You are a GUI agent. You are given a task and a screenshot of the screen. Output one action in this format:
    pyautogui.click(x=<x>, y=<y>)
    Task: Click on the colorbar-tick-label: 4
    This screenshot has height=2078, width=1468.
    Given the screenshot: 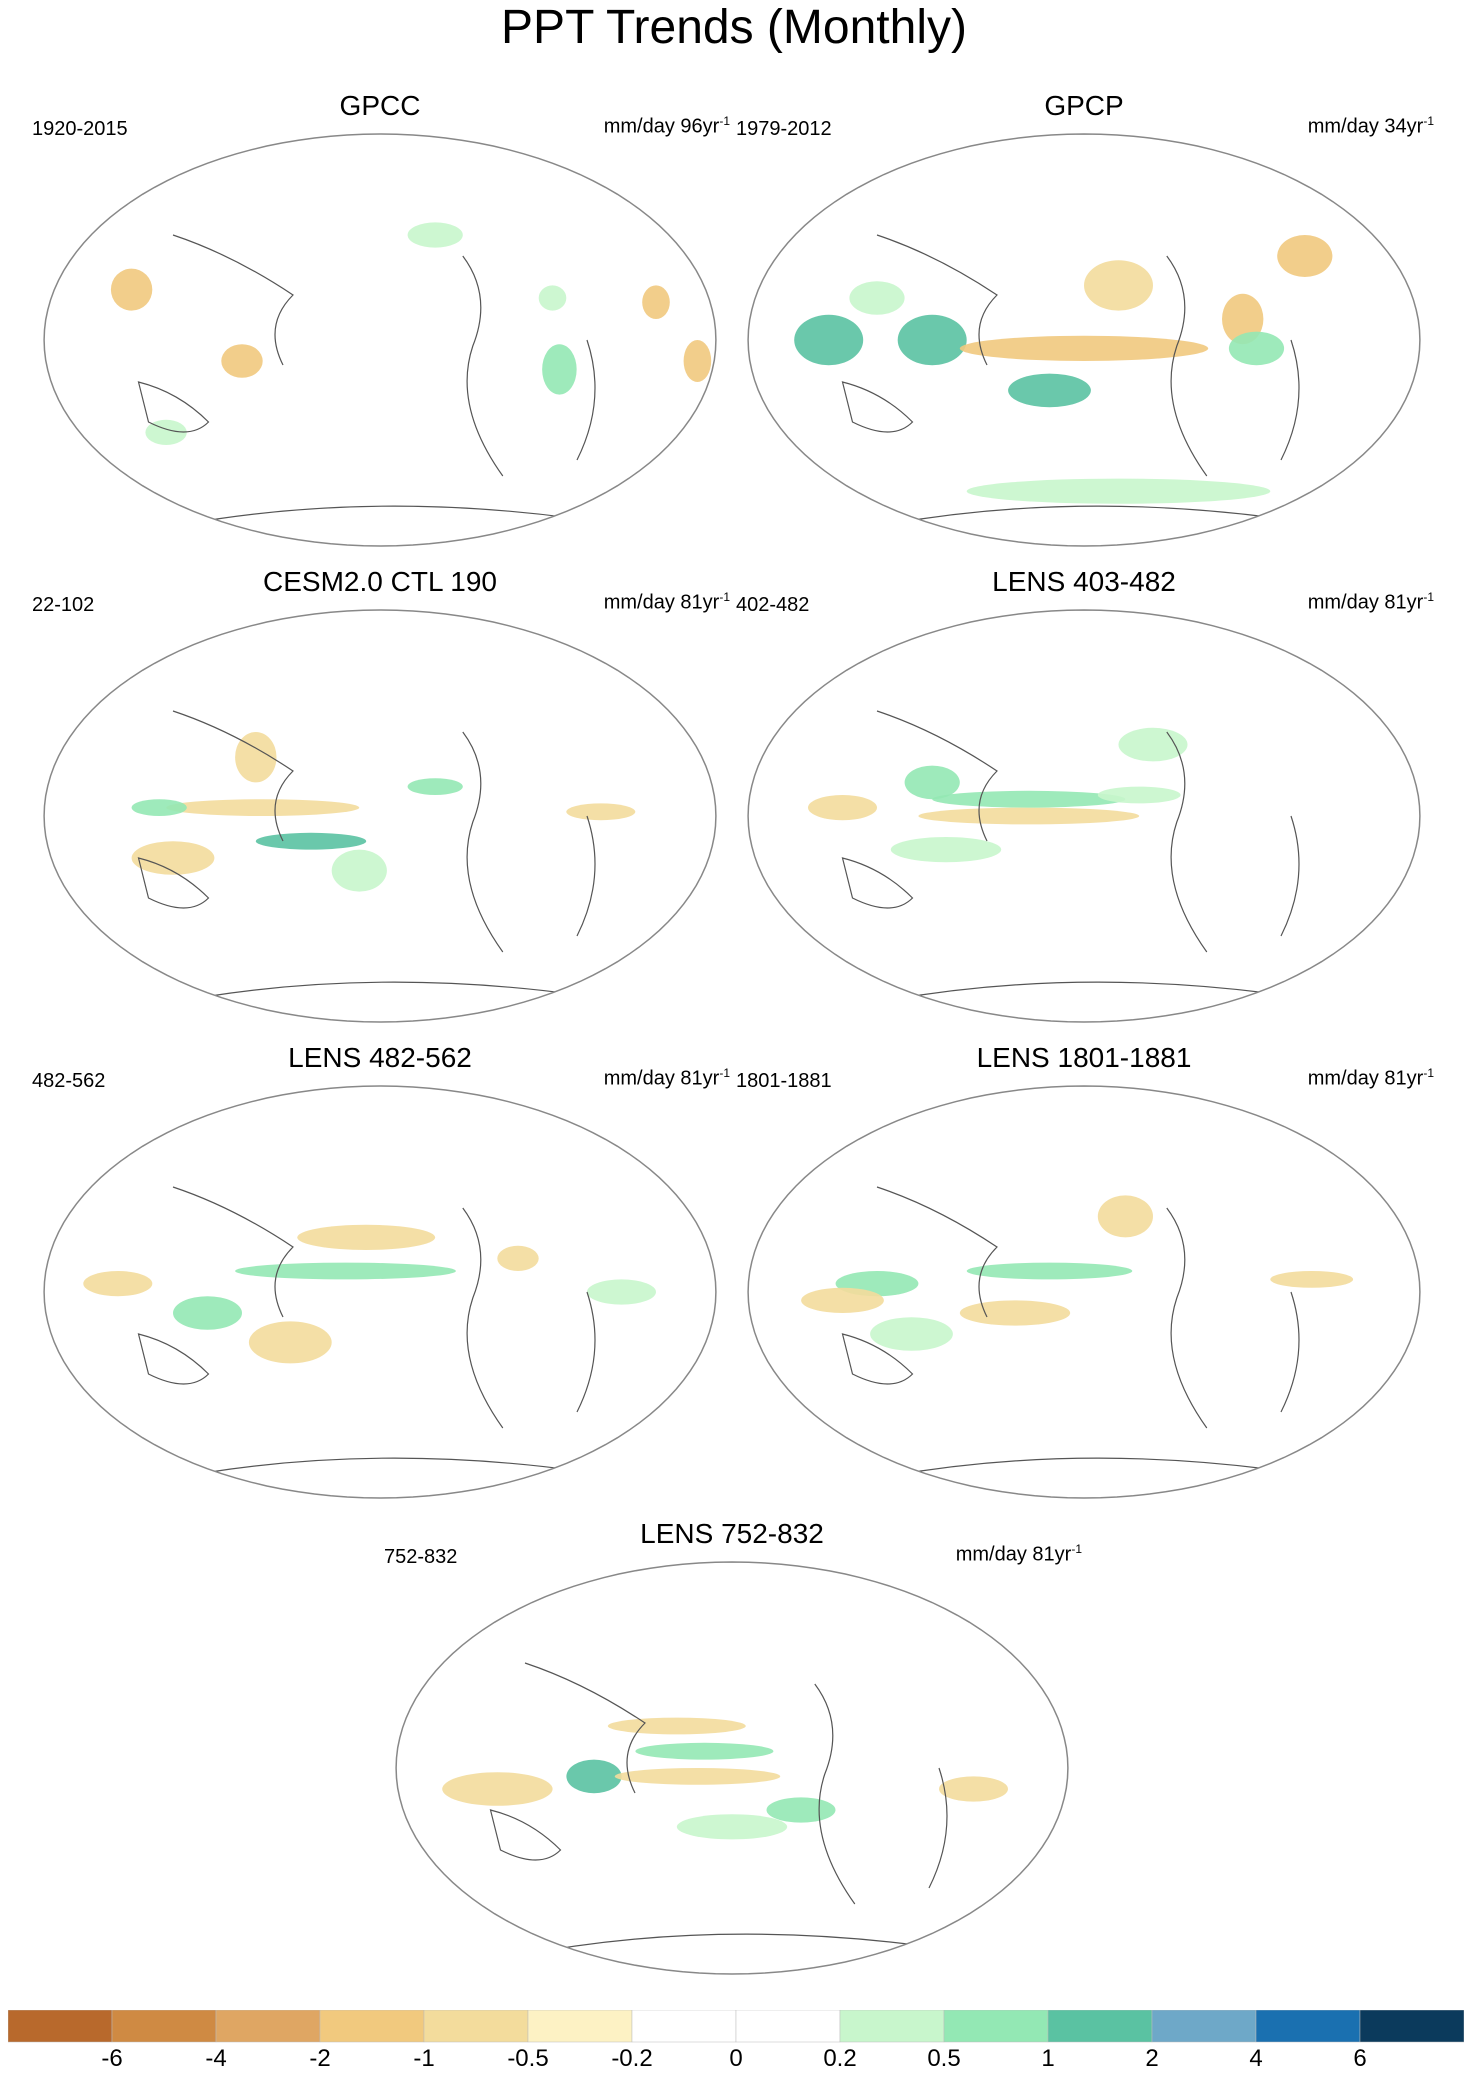 What is the action you would take?
    pyautogui.click(x=1255, y=2057)
    